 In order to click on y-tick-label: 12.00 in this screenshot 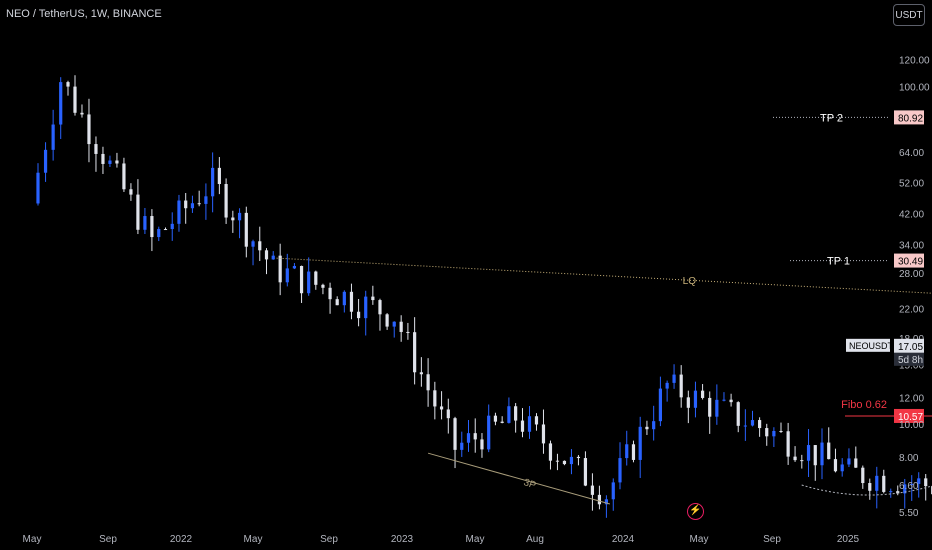, I will do `click(911, 398)`.